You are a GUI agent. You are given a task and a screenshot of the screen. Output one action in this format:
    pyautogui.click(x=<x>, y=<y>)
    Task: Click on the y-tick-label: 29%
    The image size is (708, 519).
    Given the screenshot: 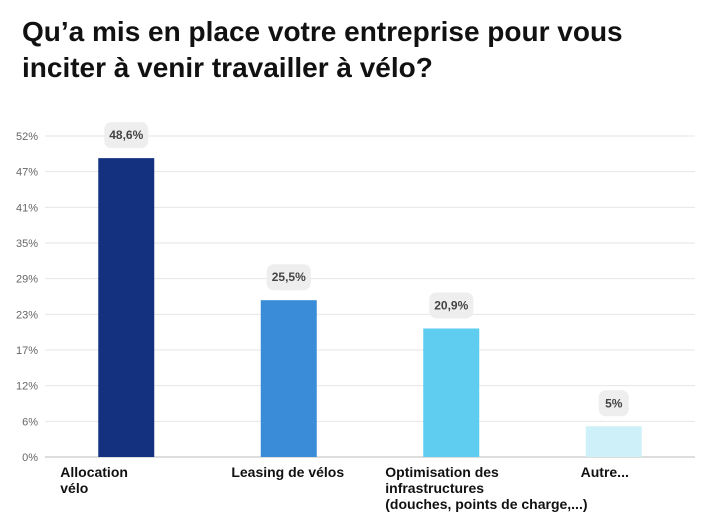 What is the action you would take?
    pyautogui.click(x=27, y=280)
    